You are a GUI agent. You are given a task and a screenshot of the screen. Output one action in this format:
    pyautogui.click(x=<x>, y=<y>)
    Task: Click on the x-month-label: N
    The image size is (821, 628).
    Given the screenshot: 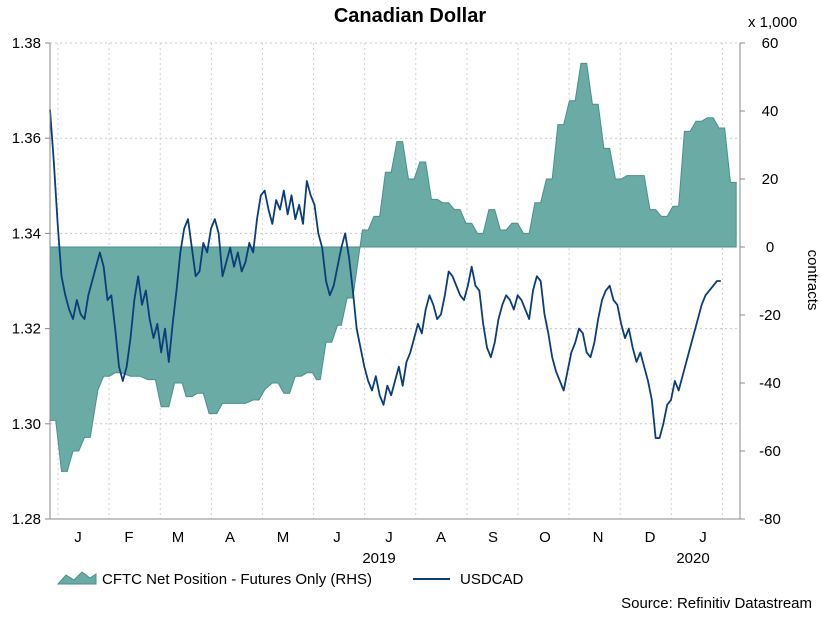 What is the action you would take?
    pyautogui.click(x=598, y=537)
    